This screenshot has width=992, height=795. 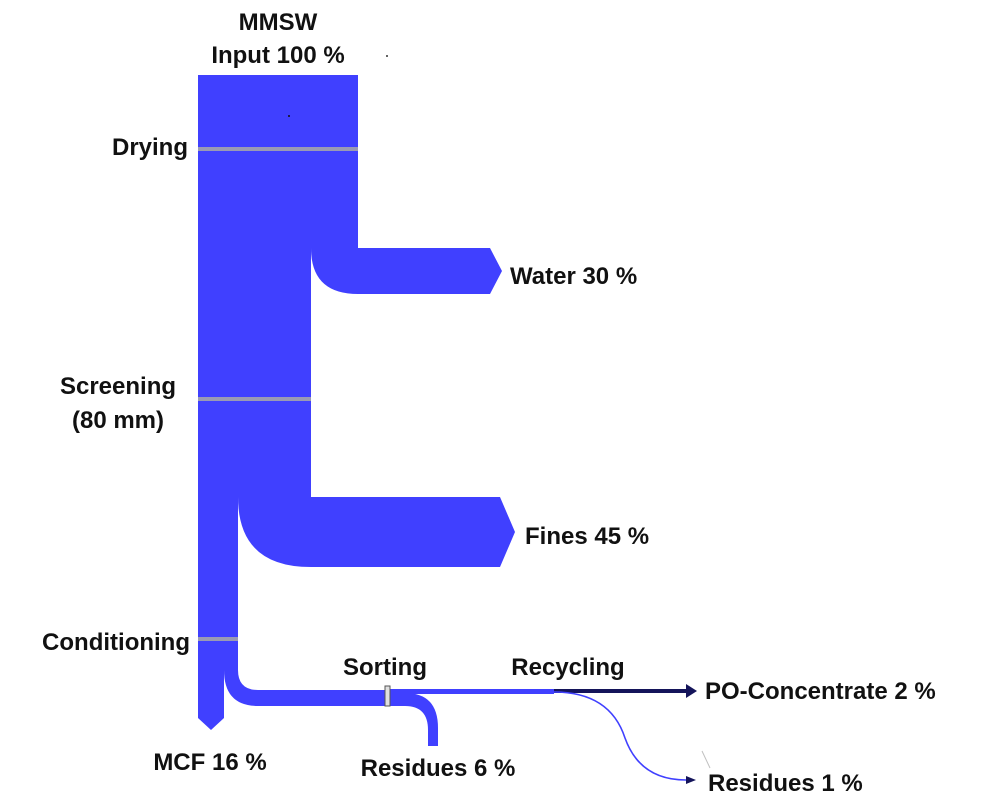 I want to click on drying-label: Drying, so click(x=150, y=147).